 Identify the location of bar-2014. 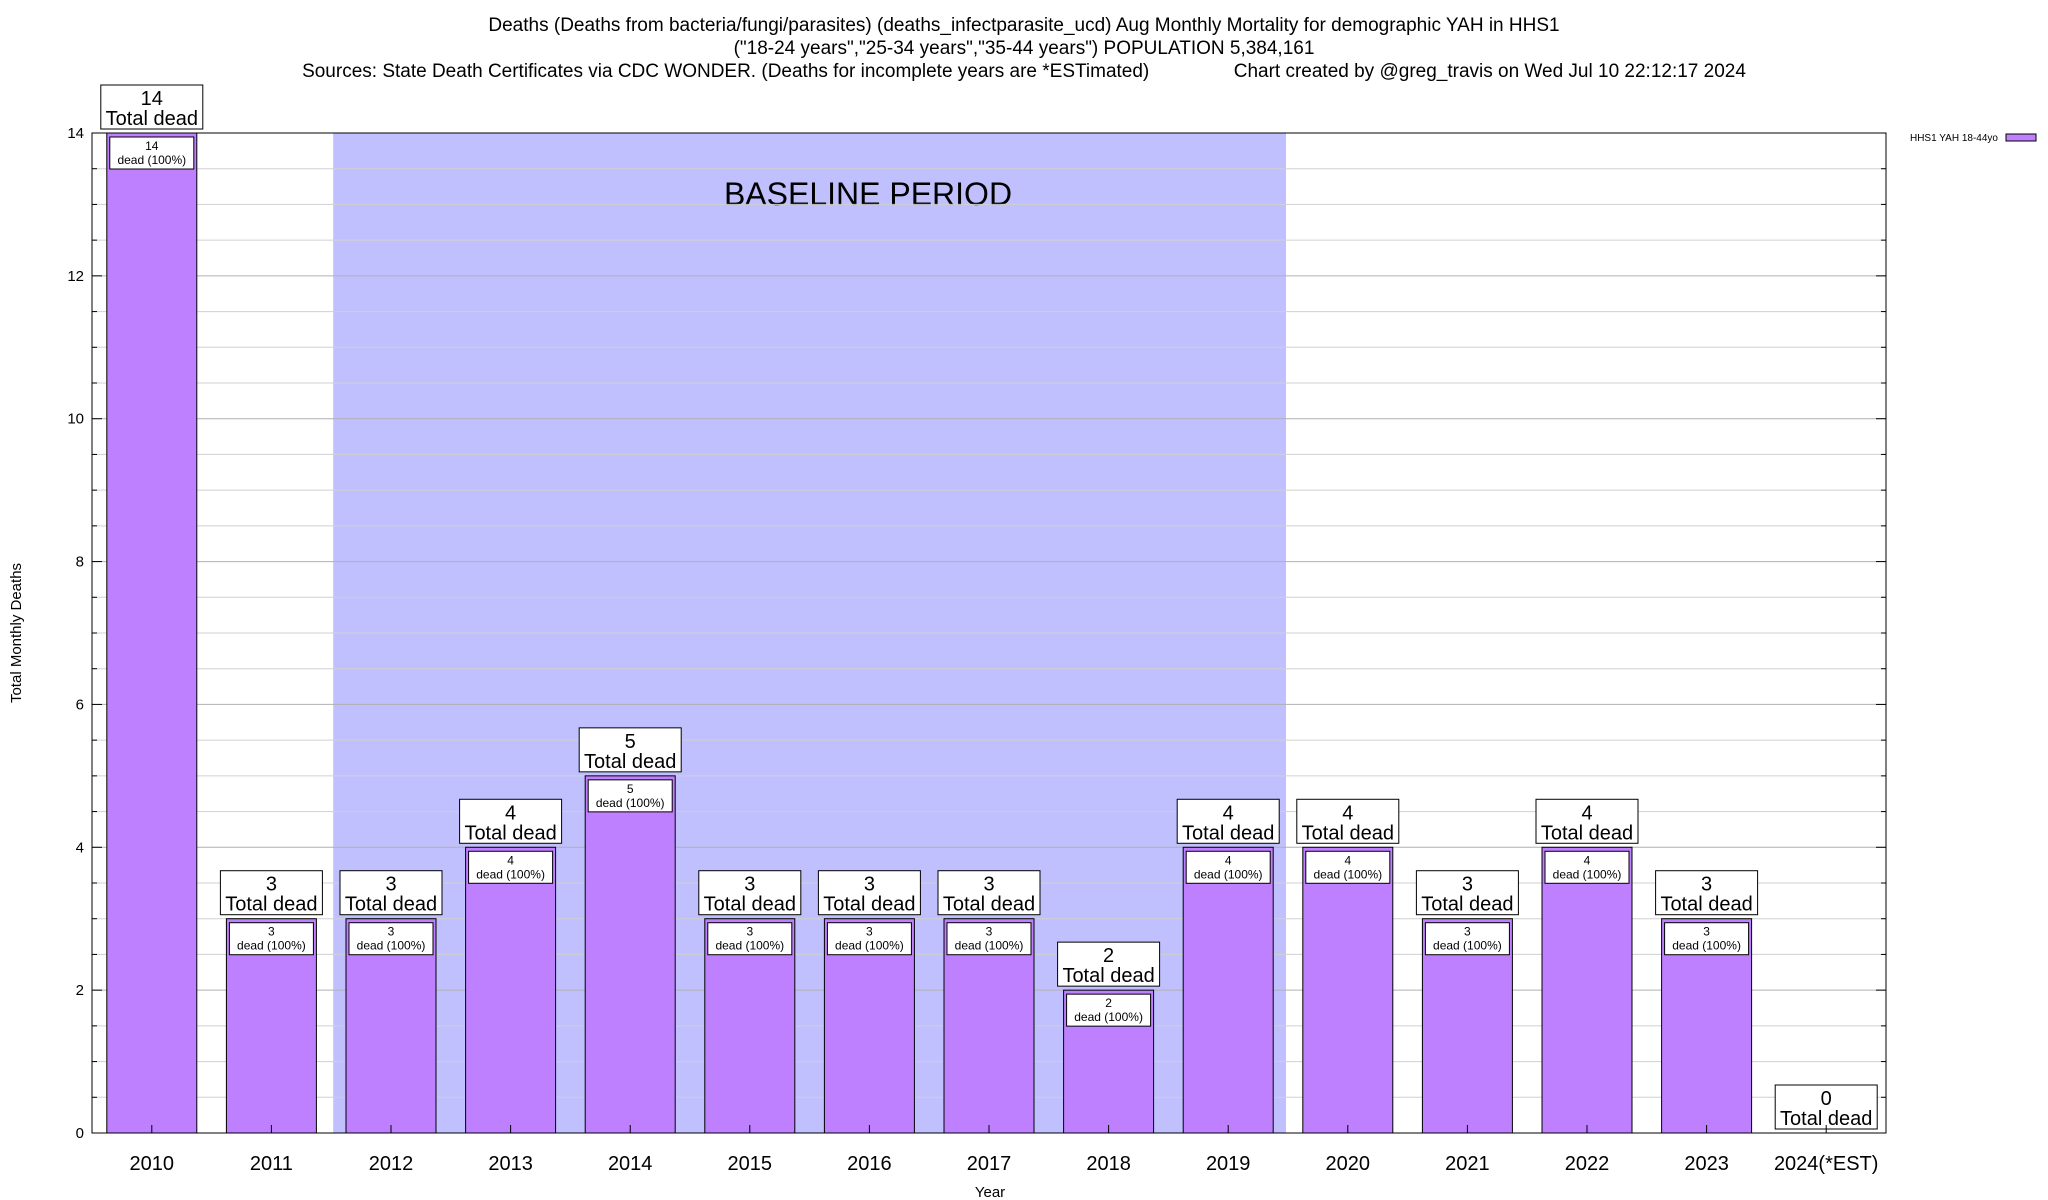
(630, 954).